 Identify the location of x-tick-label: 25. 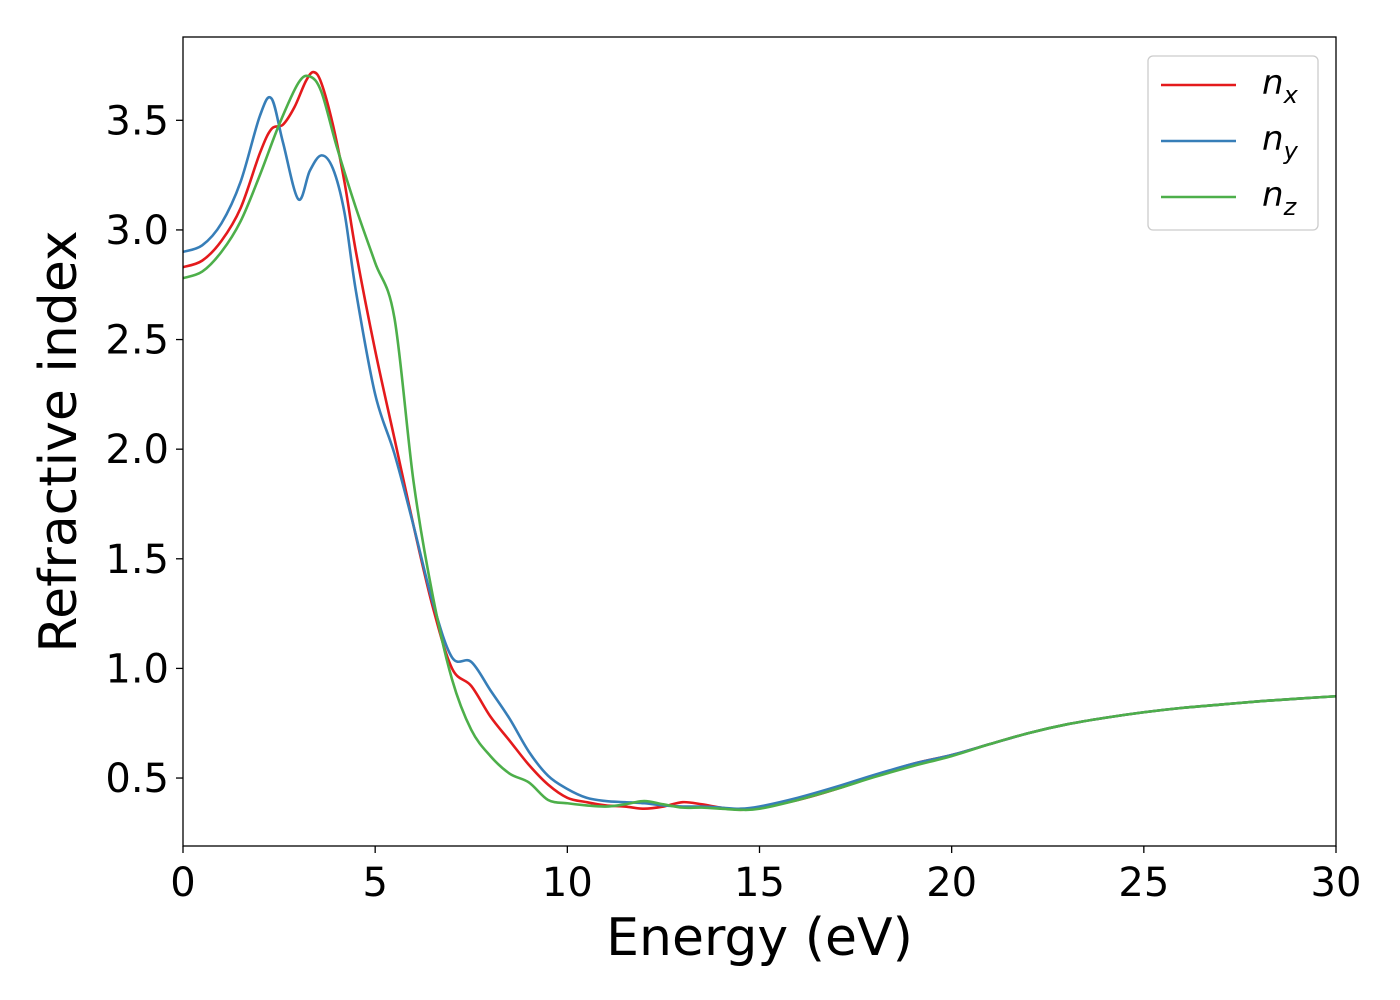
(1143, 883).